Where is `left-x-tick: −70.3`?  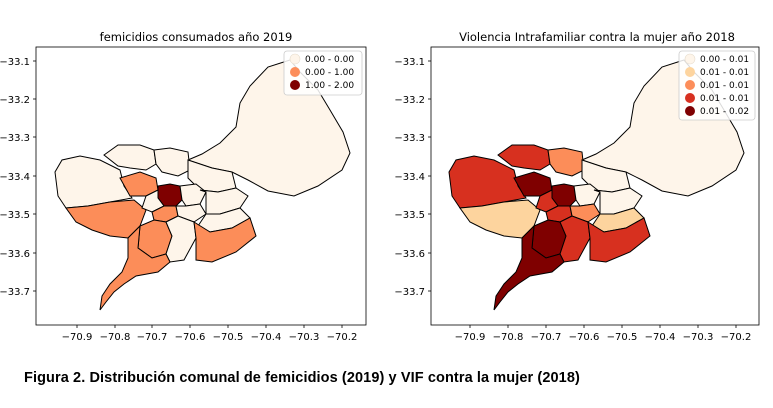
left-x-tick: −70.3 is located at coordinates (304, 337).